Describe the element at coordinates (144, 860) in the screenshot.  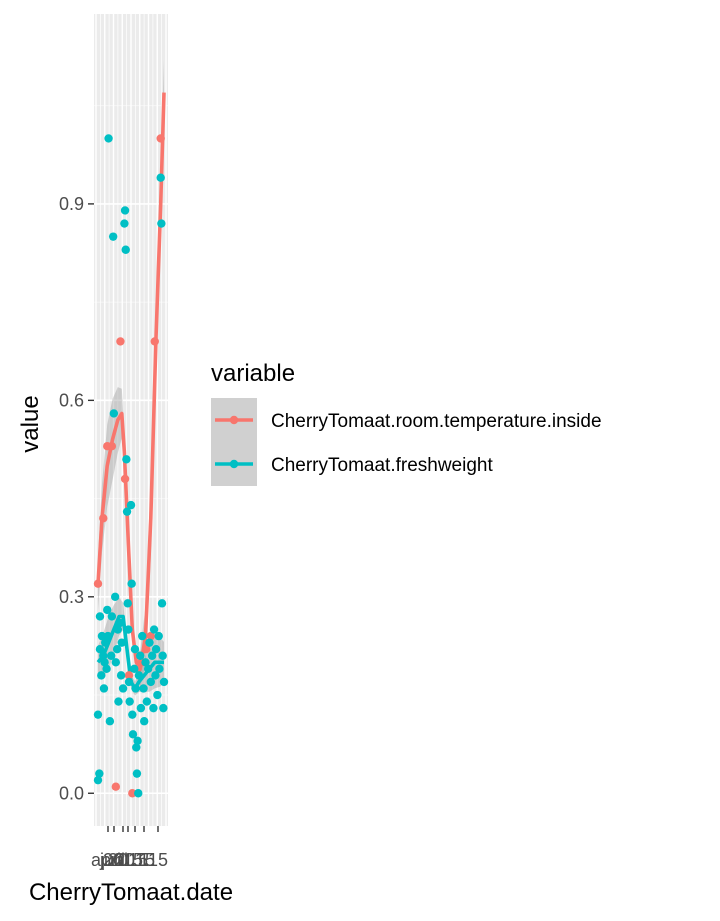
I see `x-tick-label: 1` at that location.